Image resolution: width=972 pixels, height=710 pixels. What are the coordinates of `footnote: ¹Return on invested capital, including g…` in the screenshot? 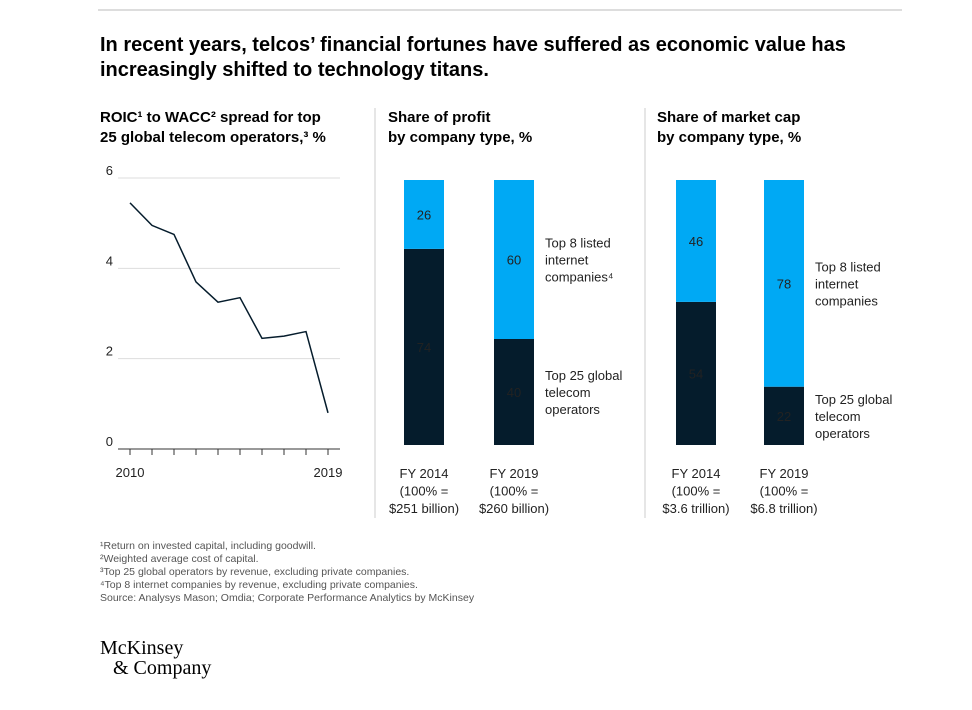 It's located at (208, 546).